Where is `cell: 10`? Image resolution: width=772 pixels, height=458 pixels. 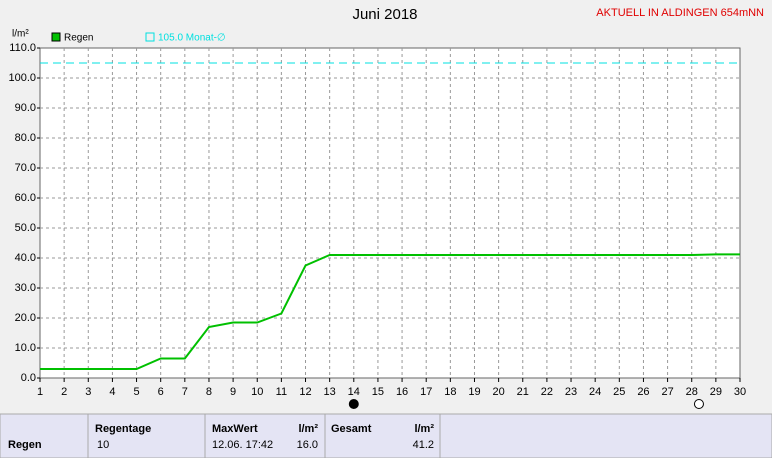
cell: 10 is located at coordinates (103, 445).